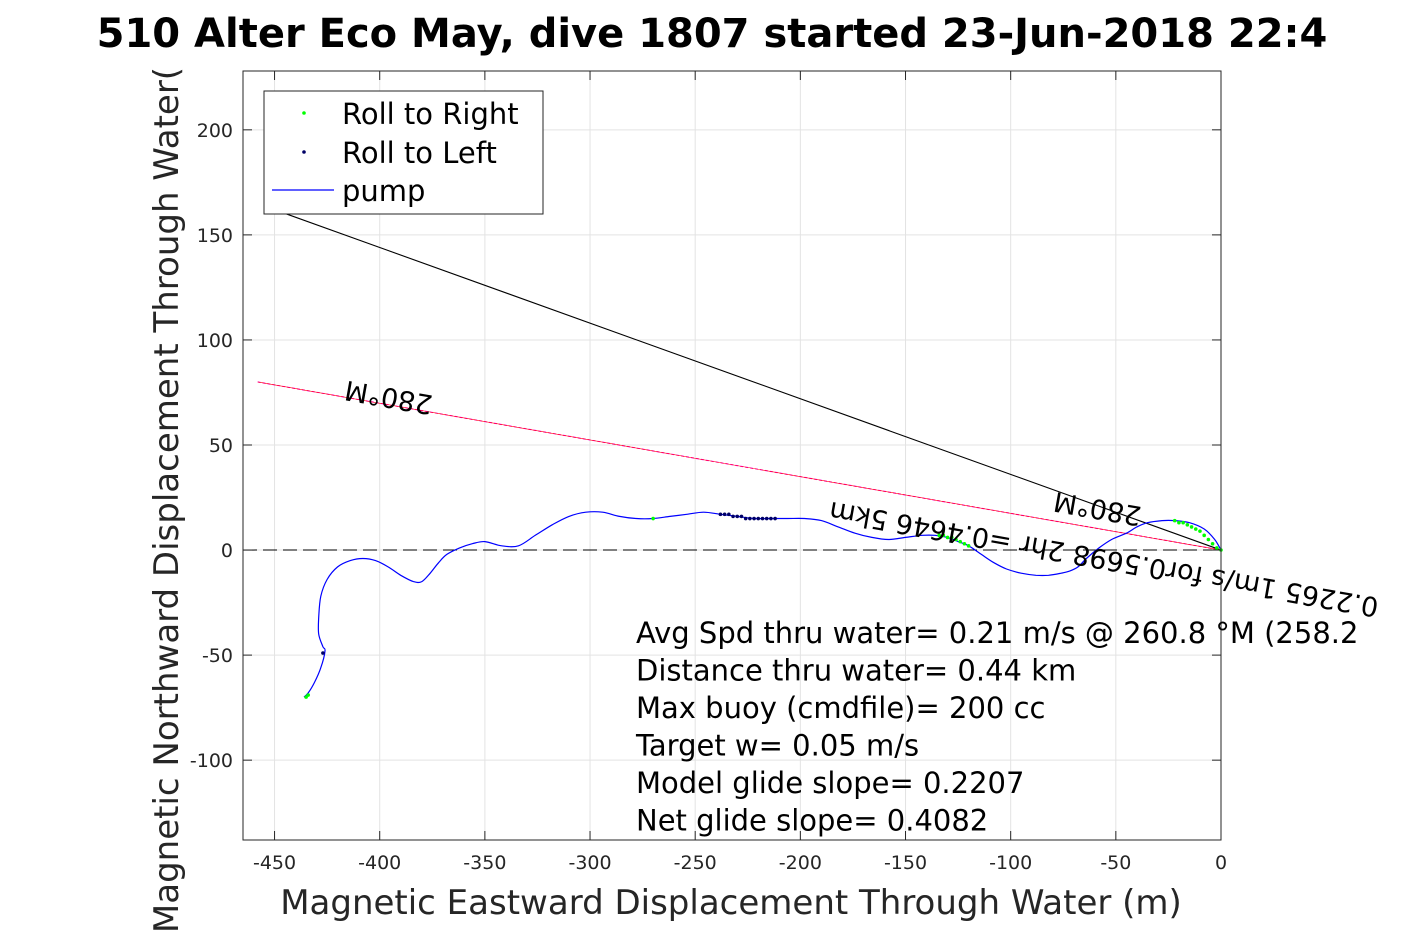 The image size is (1417, 945). I want to click on x-tick-label: -450, so click(274, 863).